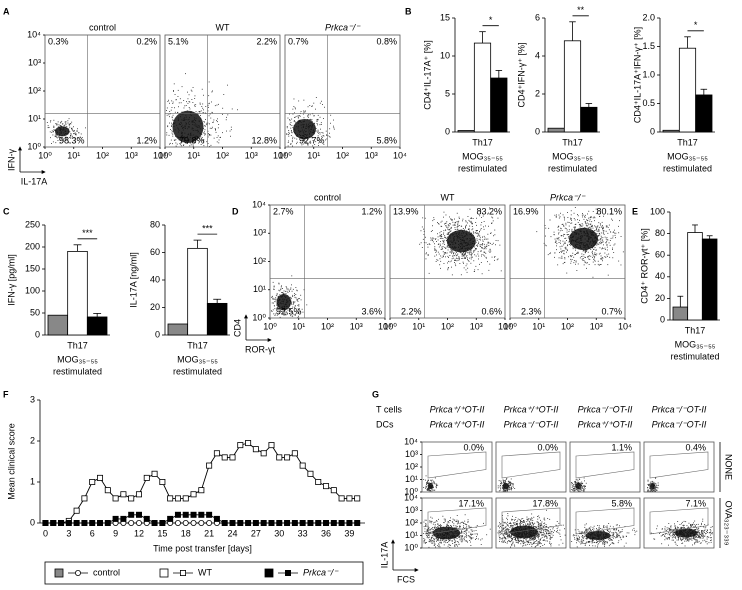  I want to click on x-tick-label: 36, so click(326, 533).